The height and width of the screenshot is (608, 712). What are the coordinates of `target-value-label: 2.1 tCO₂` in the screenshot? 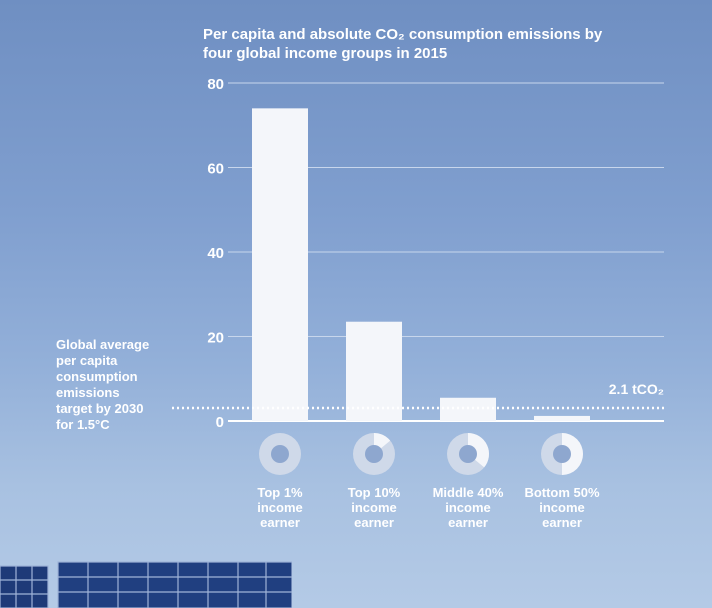 It's located at (636, 389).